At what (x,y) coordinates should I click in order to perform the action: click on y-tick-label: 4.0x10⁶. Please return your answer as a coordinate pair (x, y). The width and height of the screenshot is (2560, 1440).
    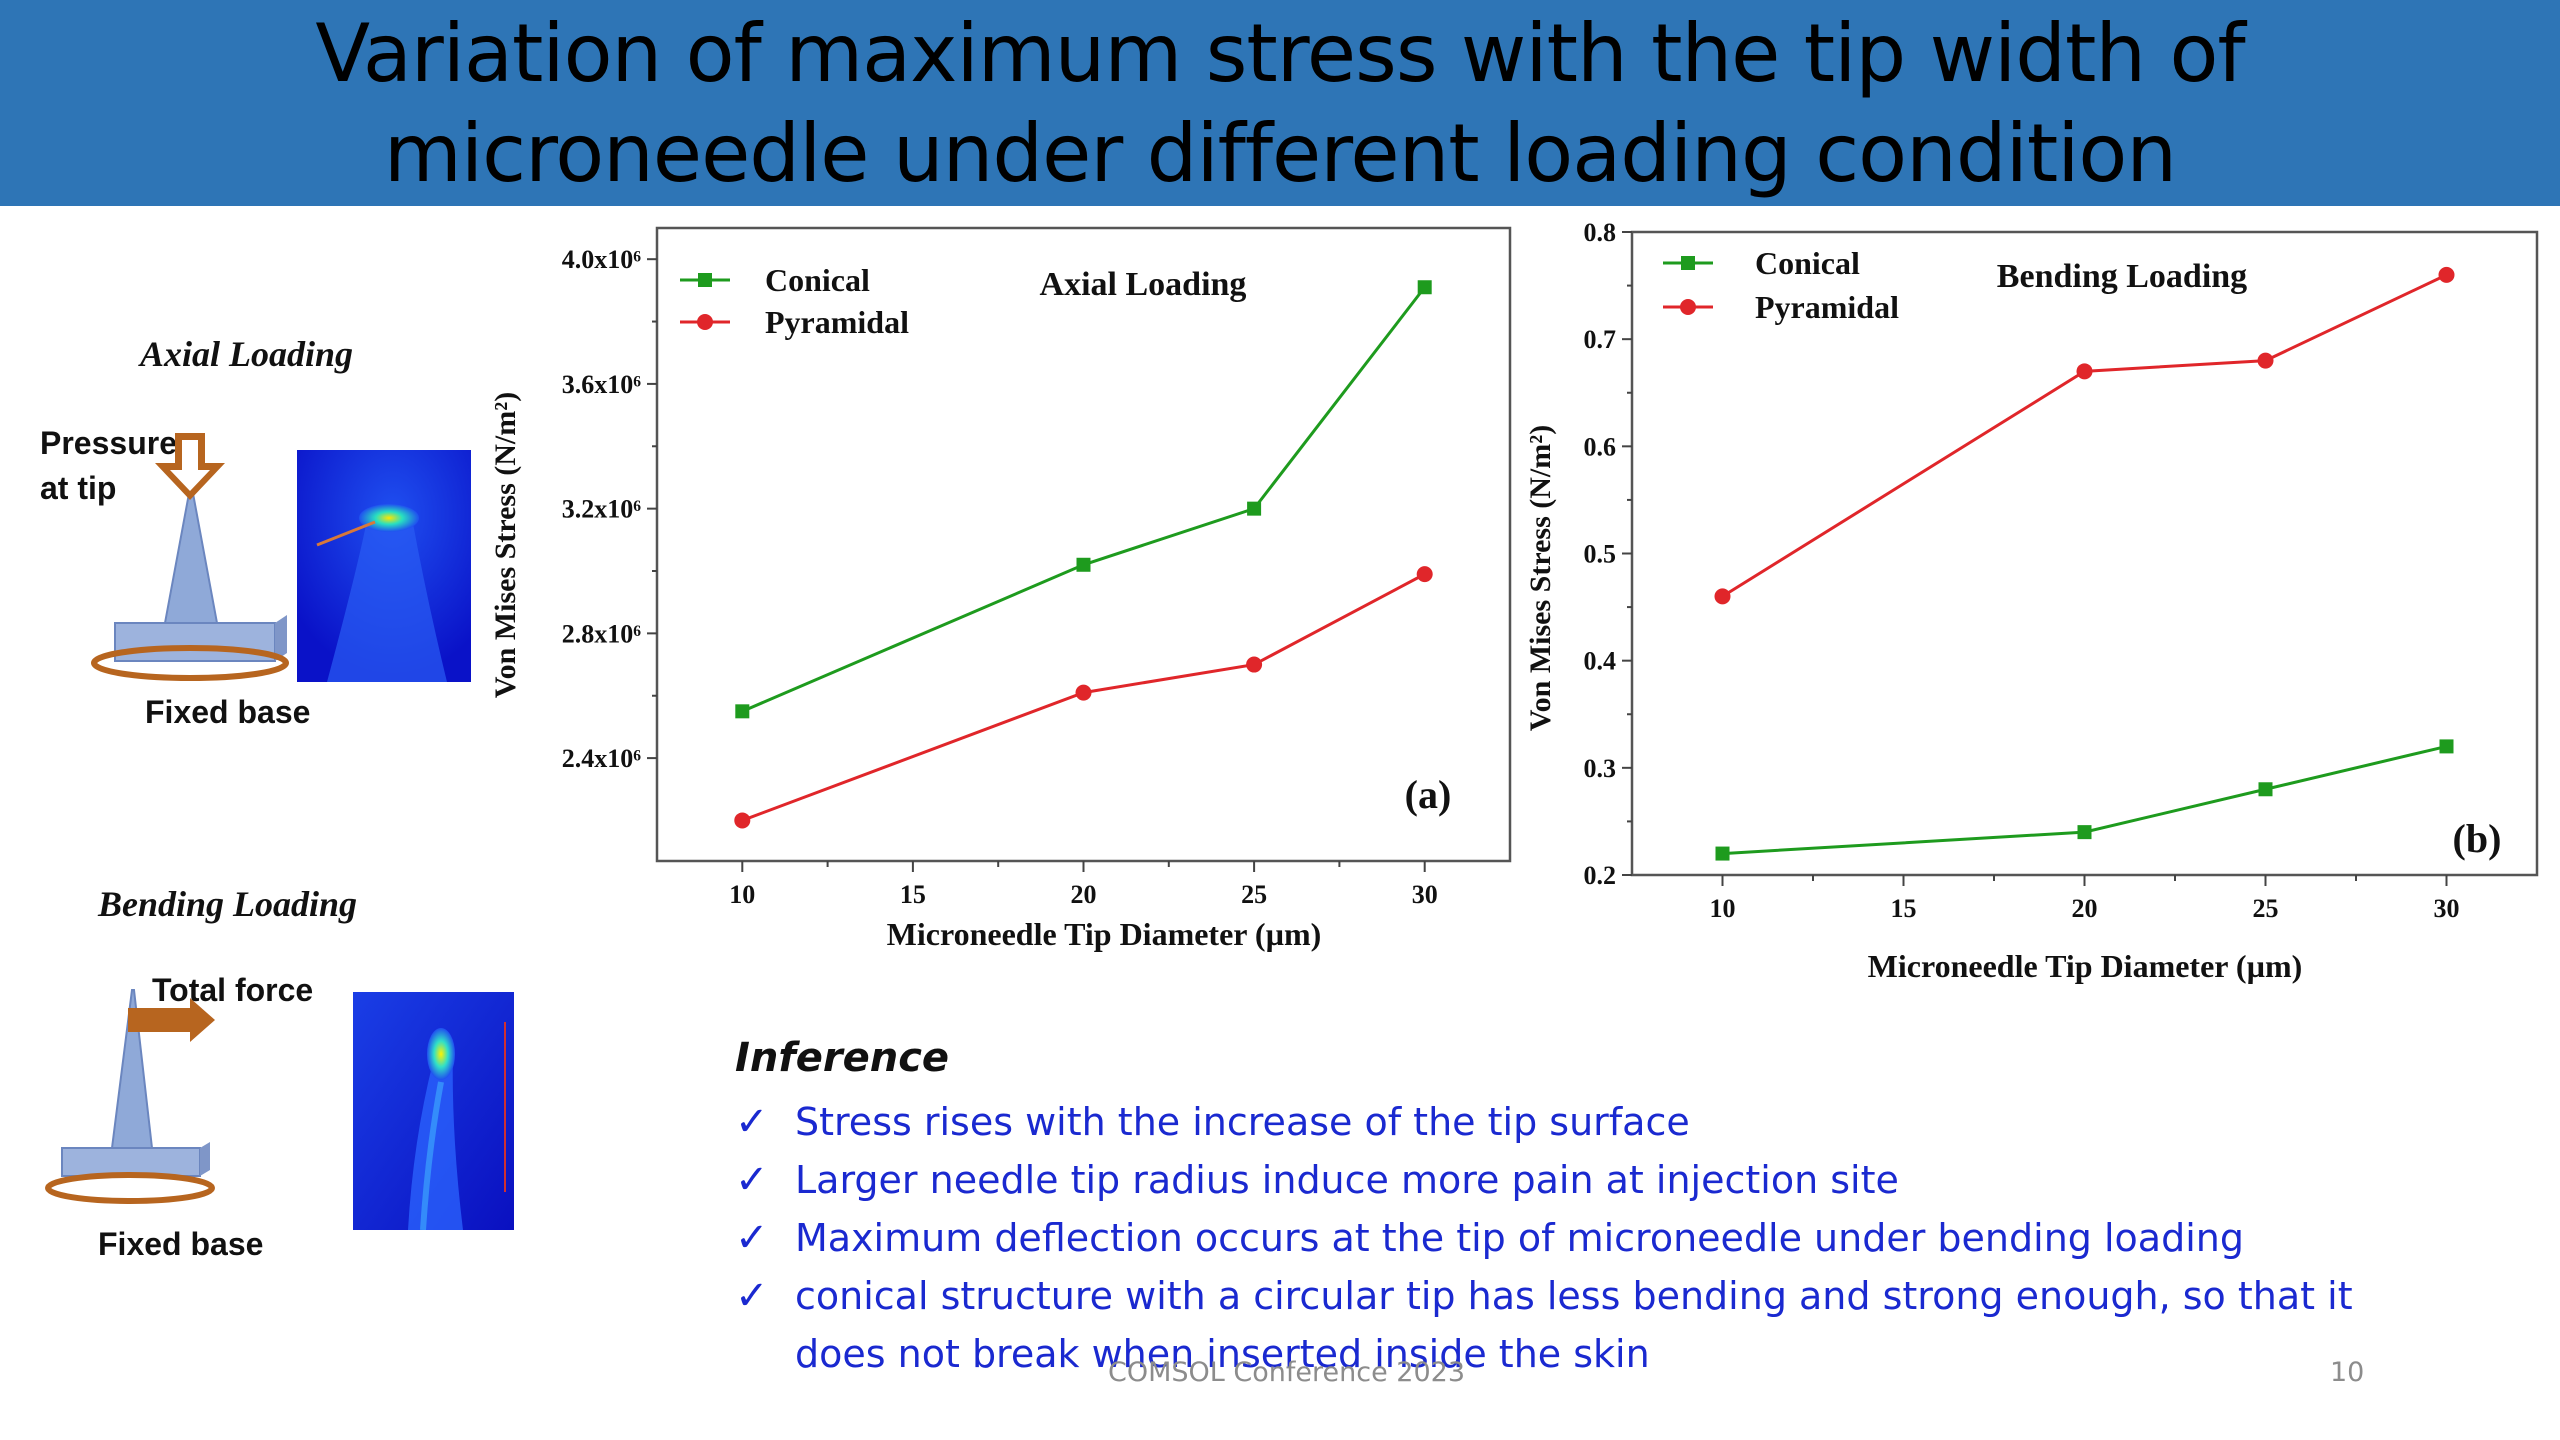
    Looking at the image, I should click on (602, 259).